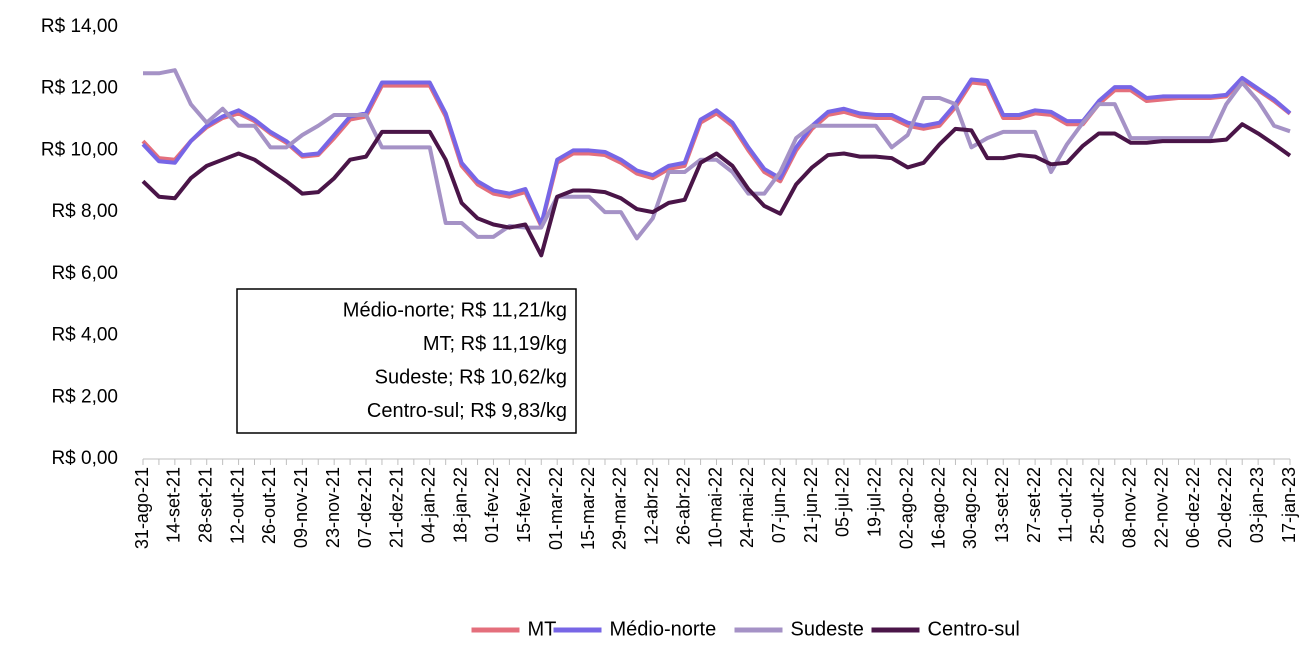 The height and width of the screenshot is (648, 1306). What do you see at coordinates (843, 502) in the screenshot?
I see `x-tick-label: 05-jul-22` at bounding box center [843, 502].